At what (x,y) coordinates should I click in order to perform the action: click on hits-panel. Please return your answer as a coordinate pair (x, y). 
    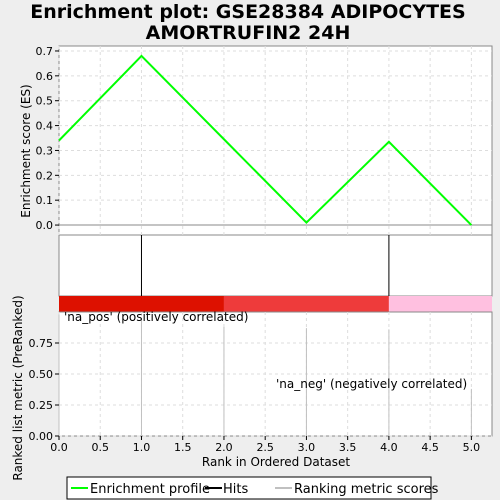
    Looking at the image, I should click on (275, 265).